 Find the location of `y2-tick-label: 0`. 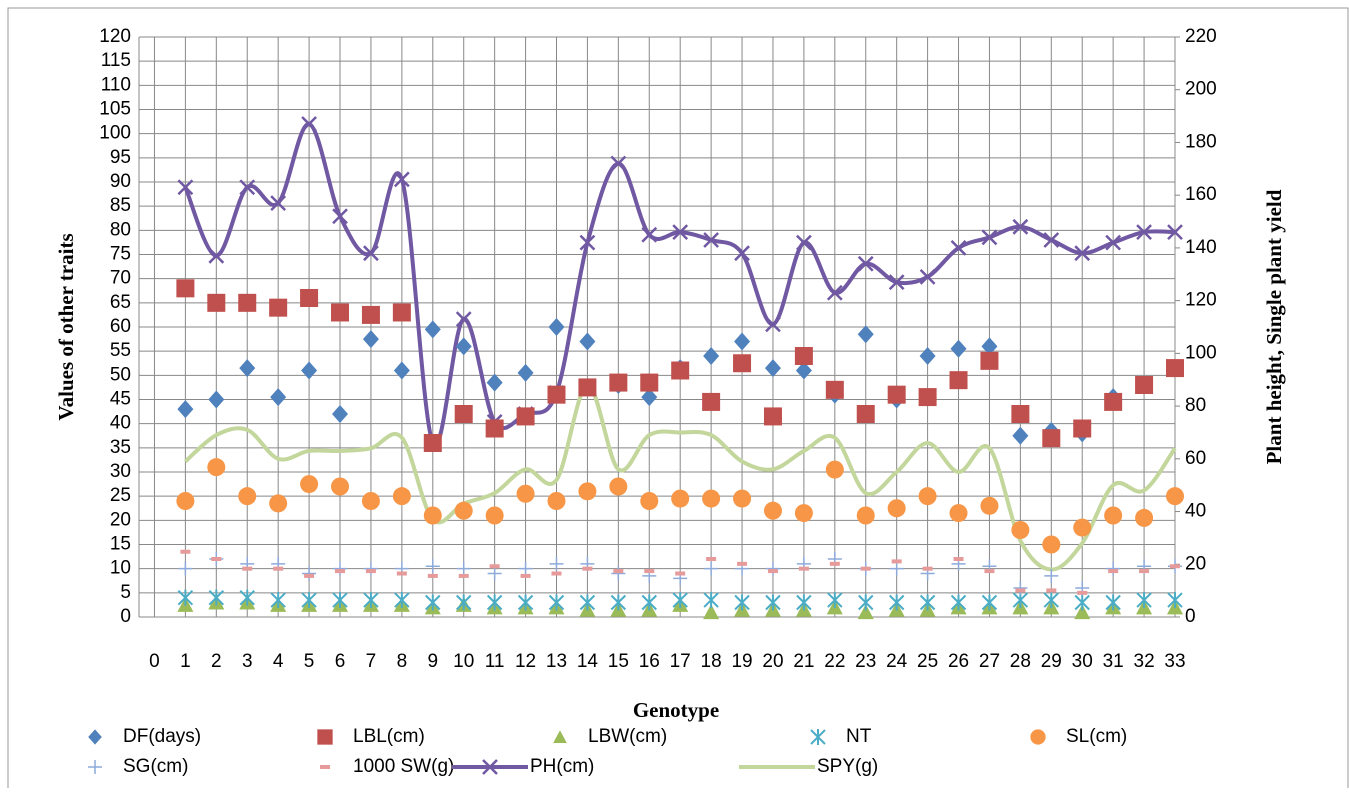

y2-tick-label: 0 is located at coordinates (1190, 616).